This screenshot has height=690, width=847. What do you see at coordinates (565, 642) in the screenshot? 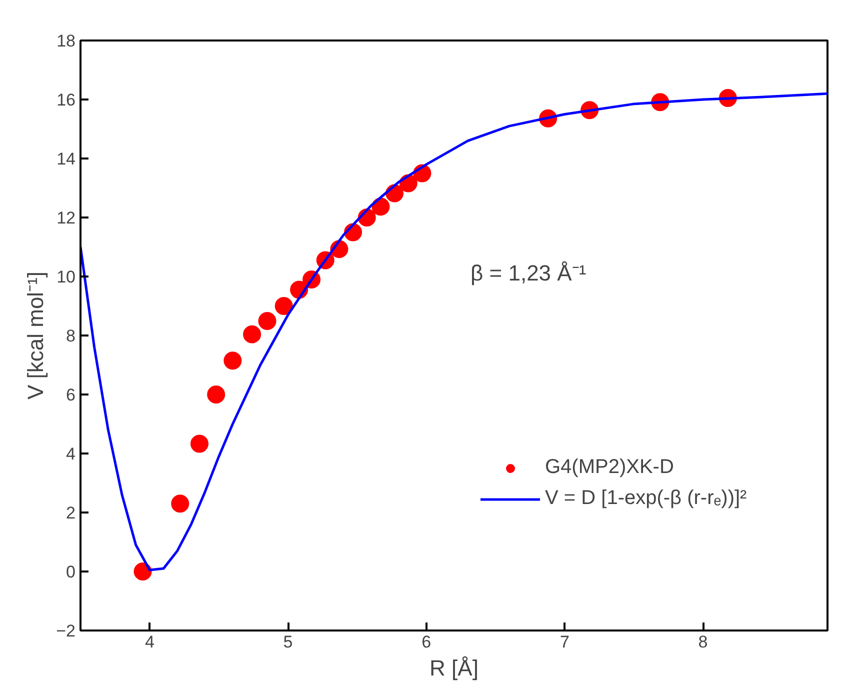
I see `x-tick-label: 7` at bounding box center [565, 642].